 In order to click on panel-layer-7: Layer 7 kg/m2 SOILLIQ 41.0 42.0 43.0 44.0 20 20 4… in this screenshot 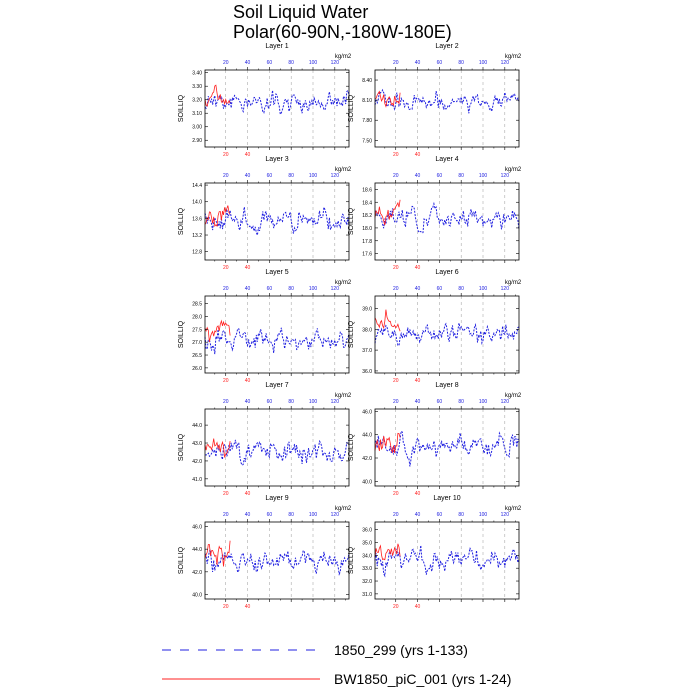, I will do `click(265, 439)`.